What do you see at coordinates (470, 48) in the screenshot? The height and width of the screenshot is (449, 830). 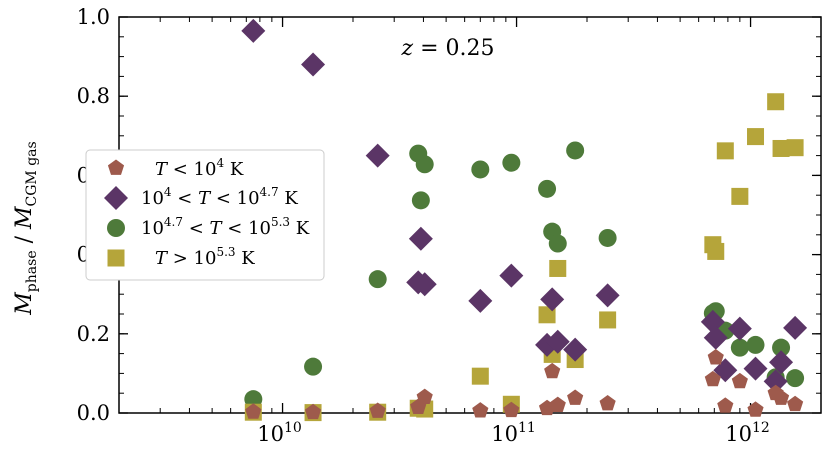 I see `annotation-value: 0.25` at bounding box center [470, 48].